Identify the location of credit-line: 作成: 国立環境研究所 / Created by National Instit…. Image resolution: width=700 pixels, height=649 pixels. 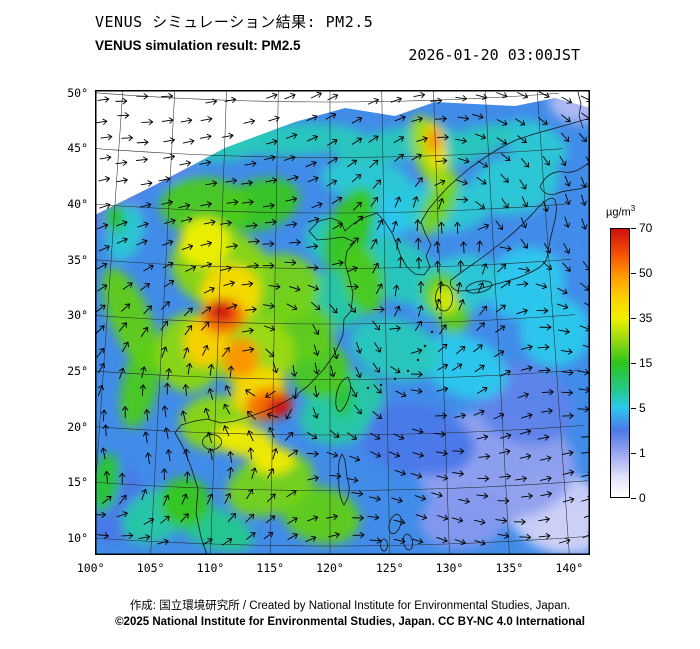
(350, 606).